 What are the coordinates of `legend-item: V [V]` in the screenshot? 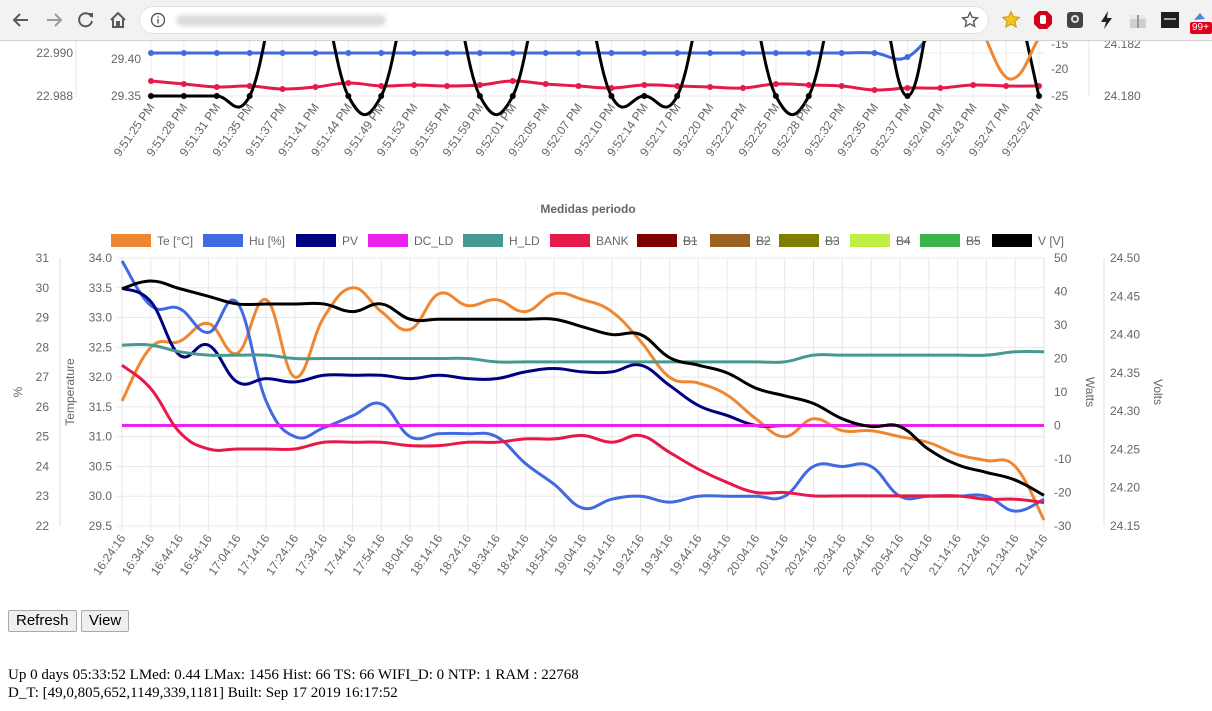 It's located at (1028, 241).